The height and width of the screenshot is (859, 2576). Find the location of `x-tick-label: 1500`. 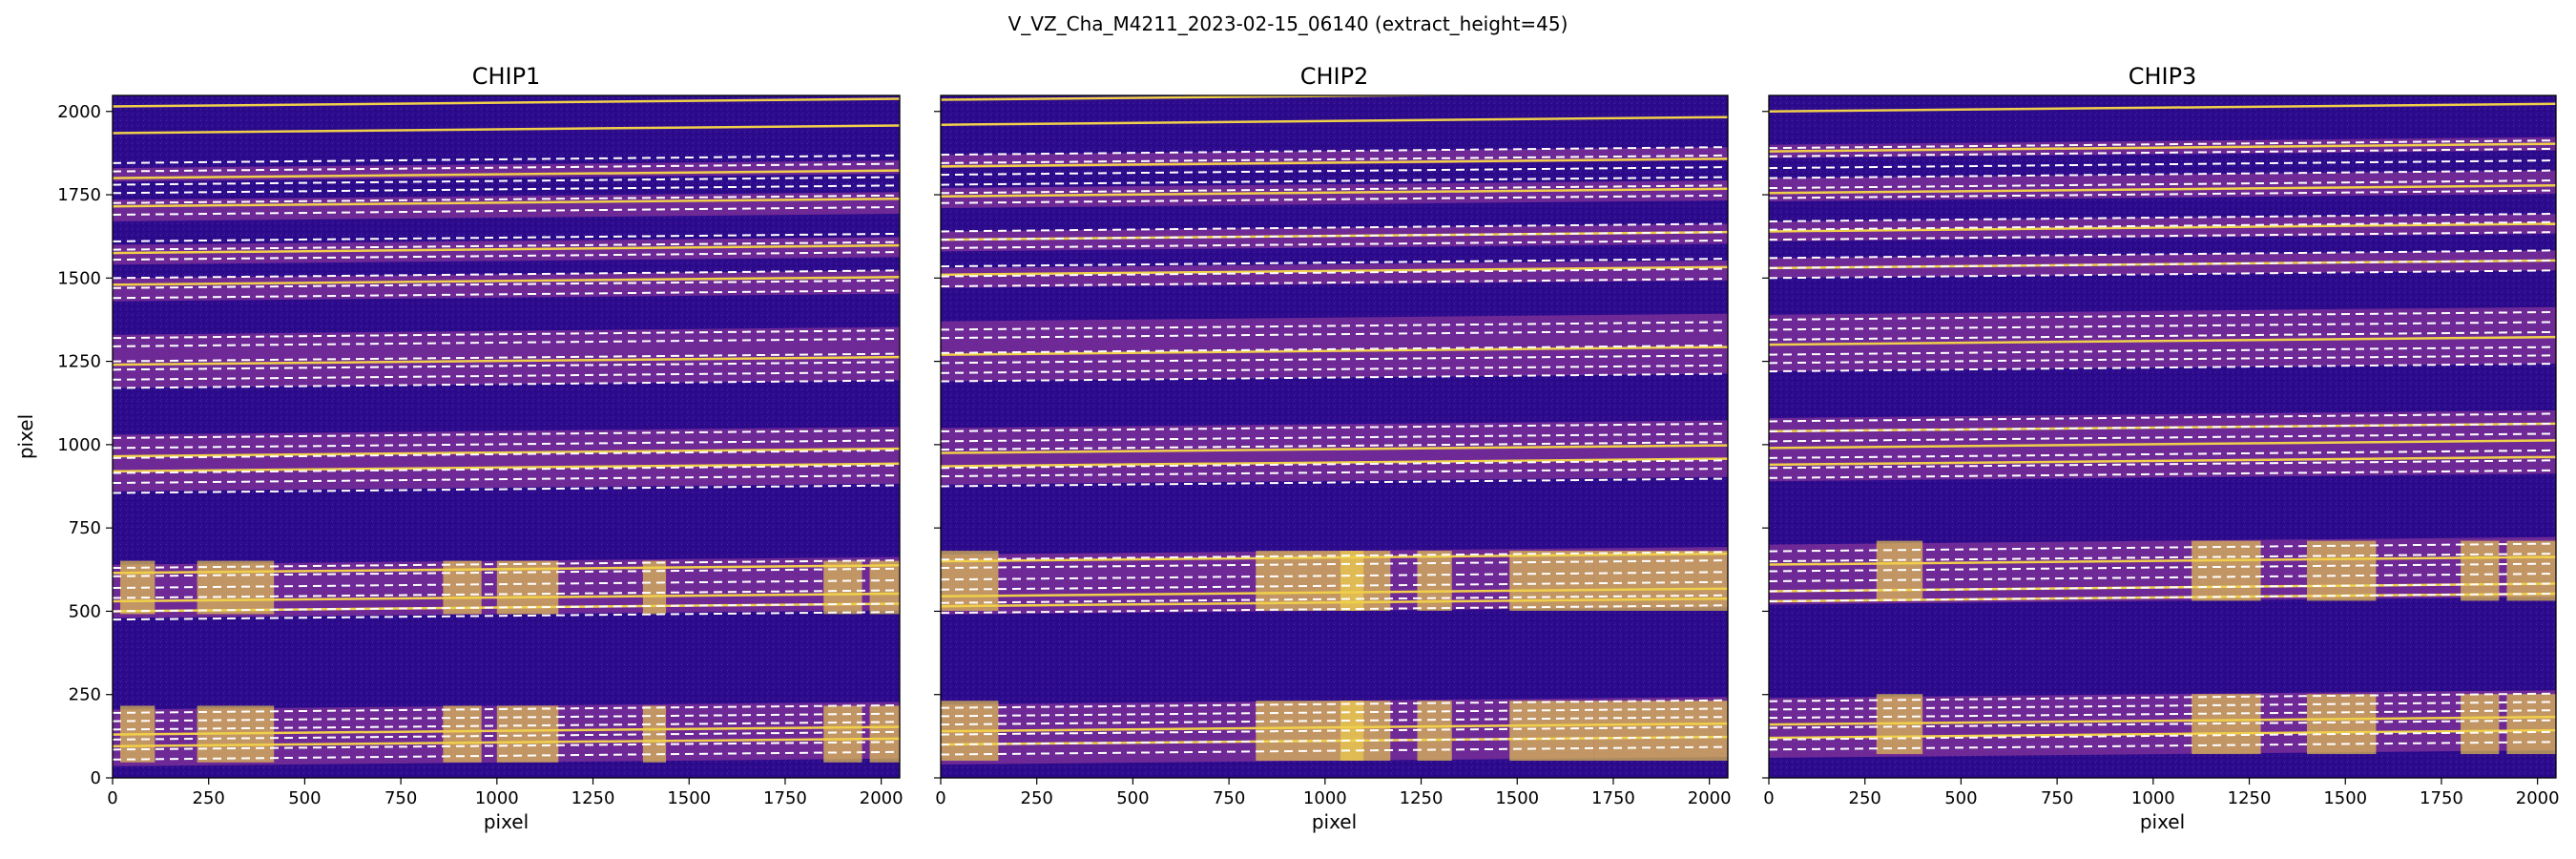

x-tick-label: 1500 is located at coordinates (1517, 798).